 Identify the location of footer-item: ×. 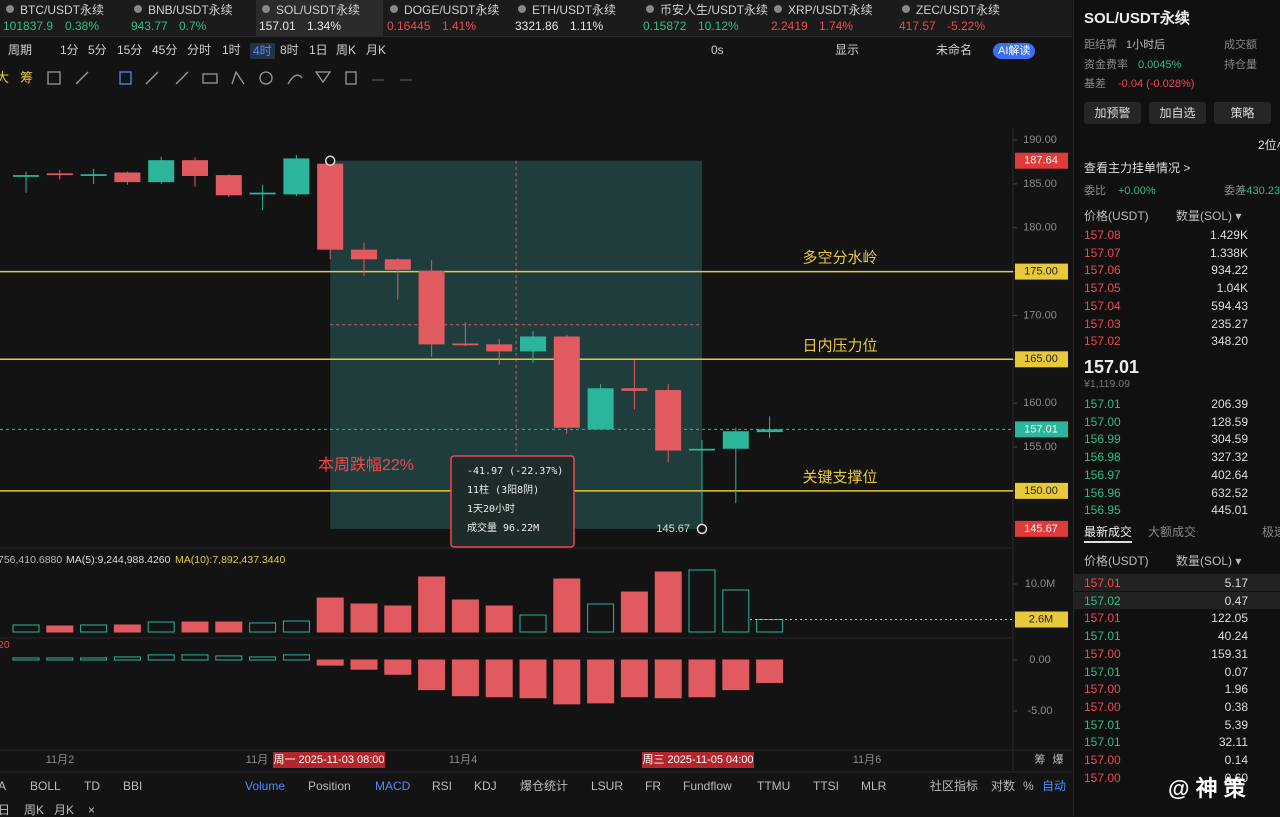
(92, 810).